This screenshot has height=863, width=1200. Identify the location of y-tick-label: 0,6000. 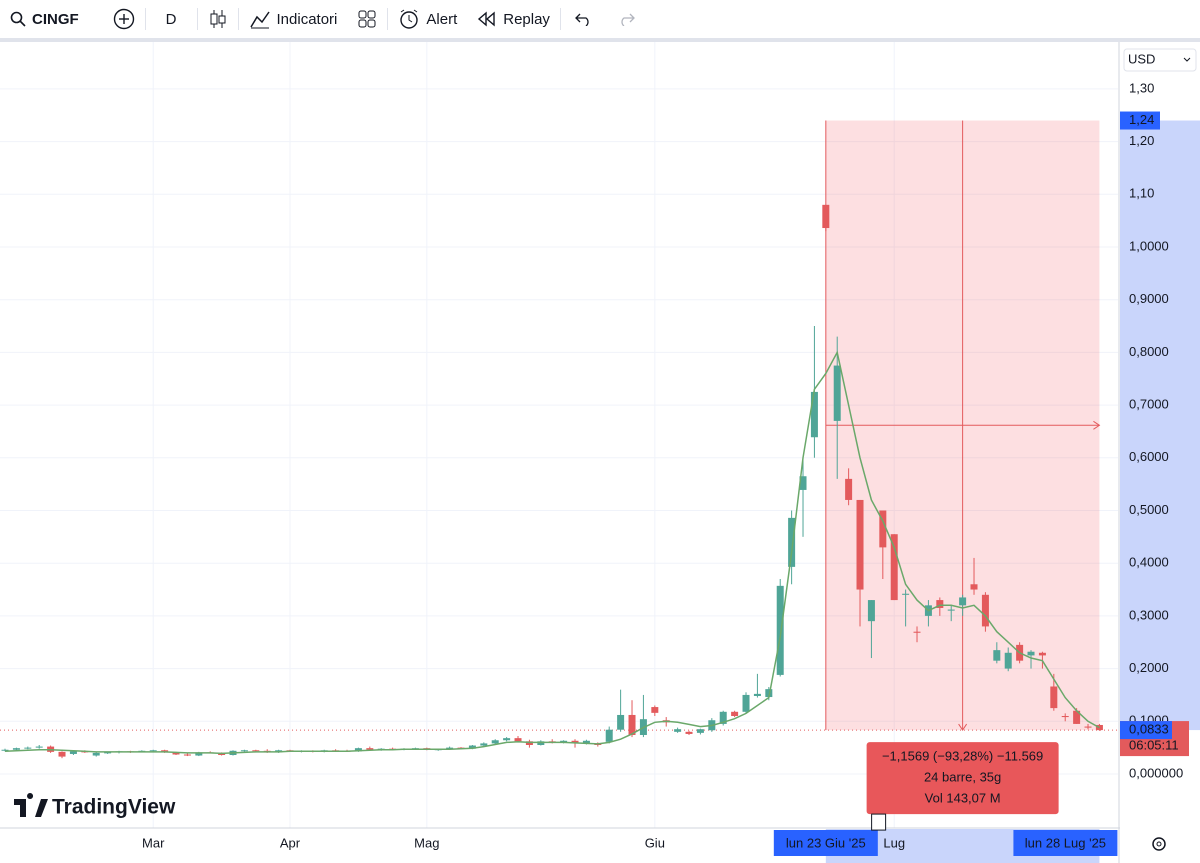
(1149, 456).